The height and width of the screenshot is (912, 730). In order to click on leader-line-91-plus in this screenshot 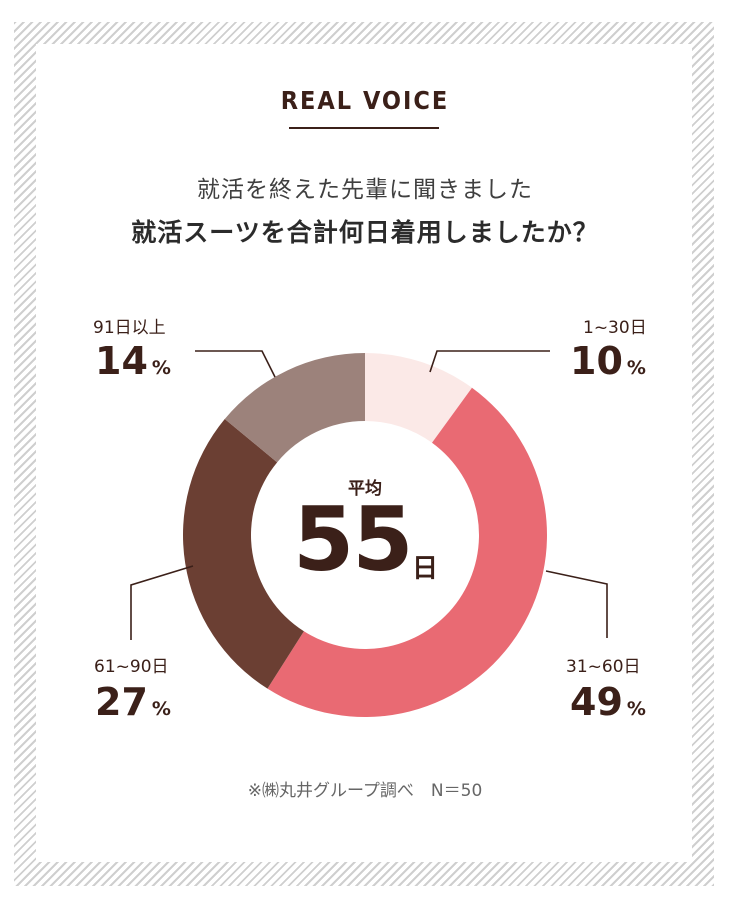, I will do `click(235, 364)`.